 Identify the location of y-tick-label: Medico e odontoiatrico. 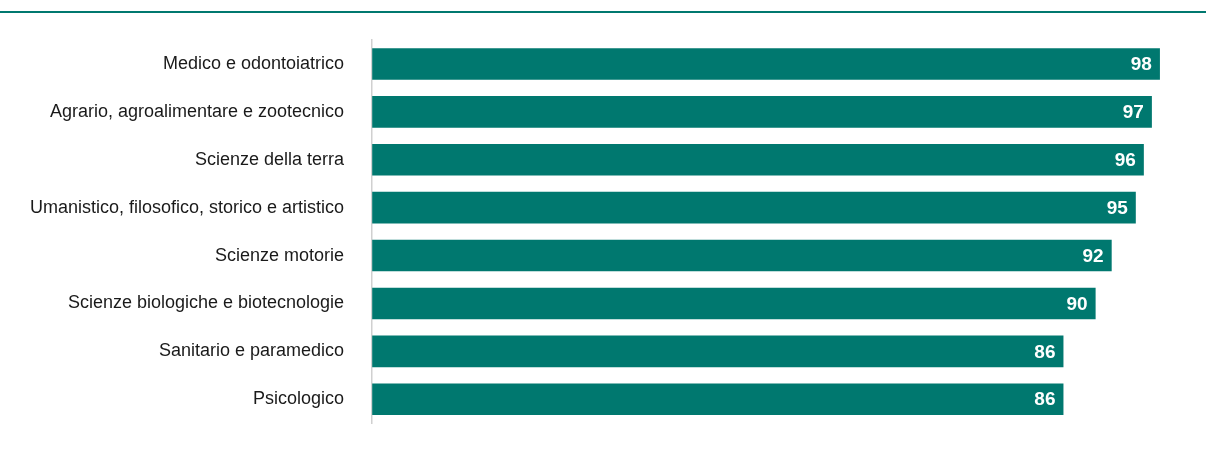
(253, 62).